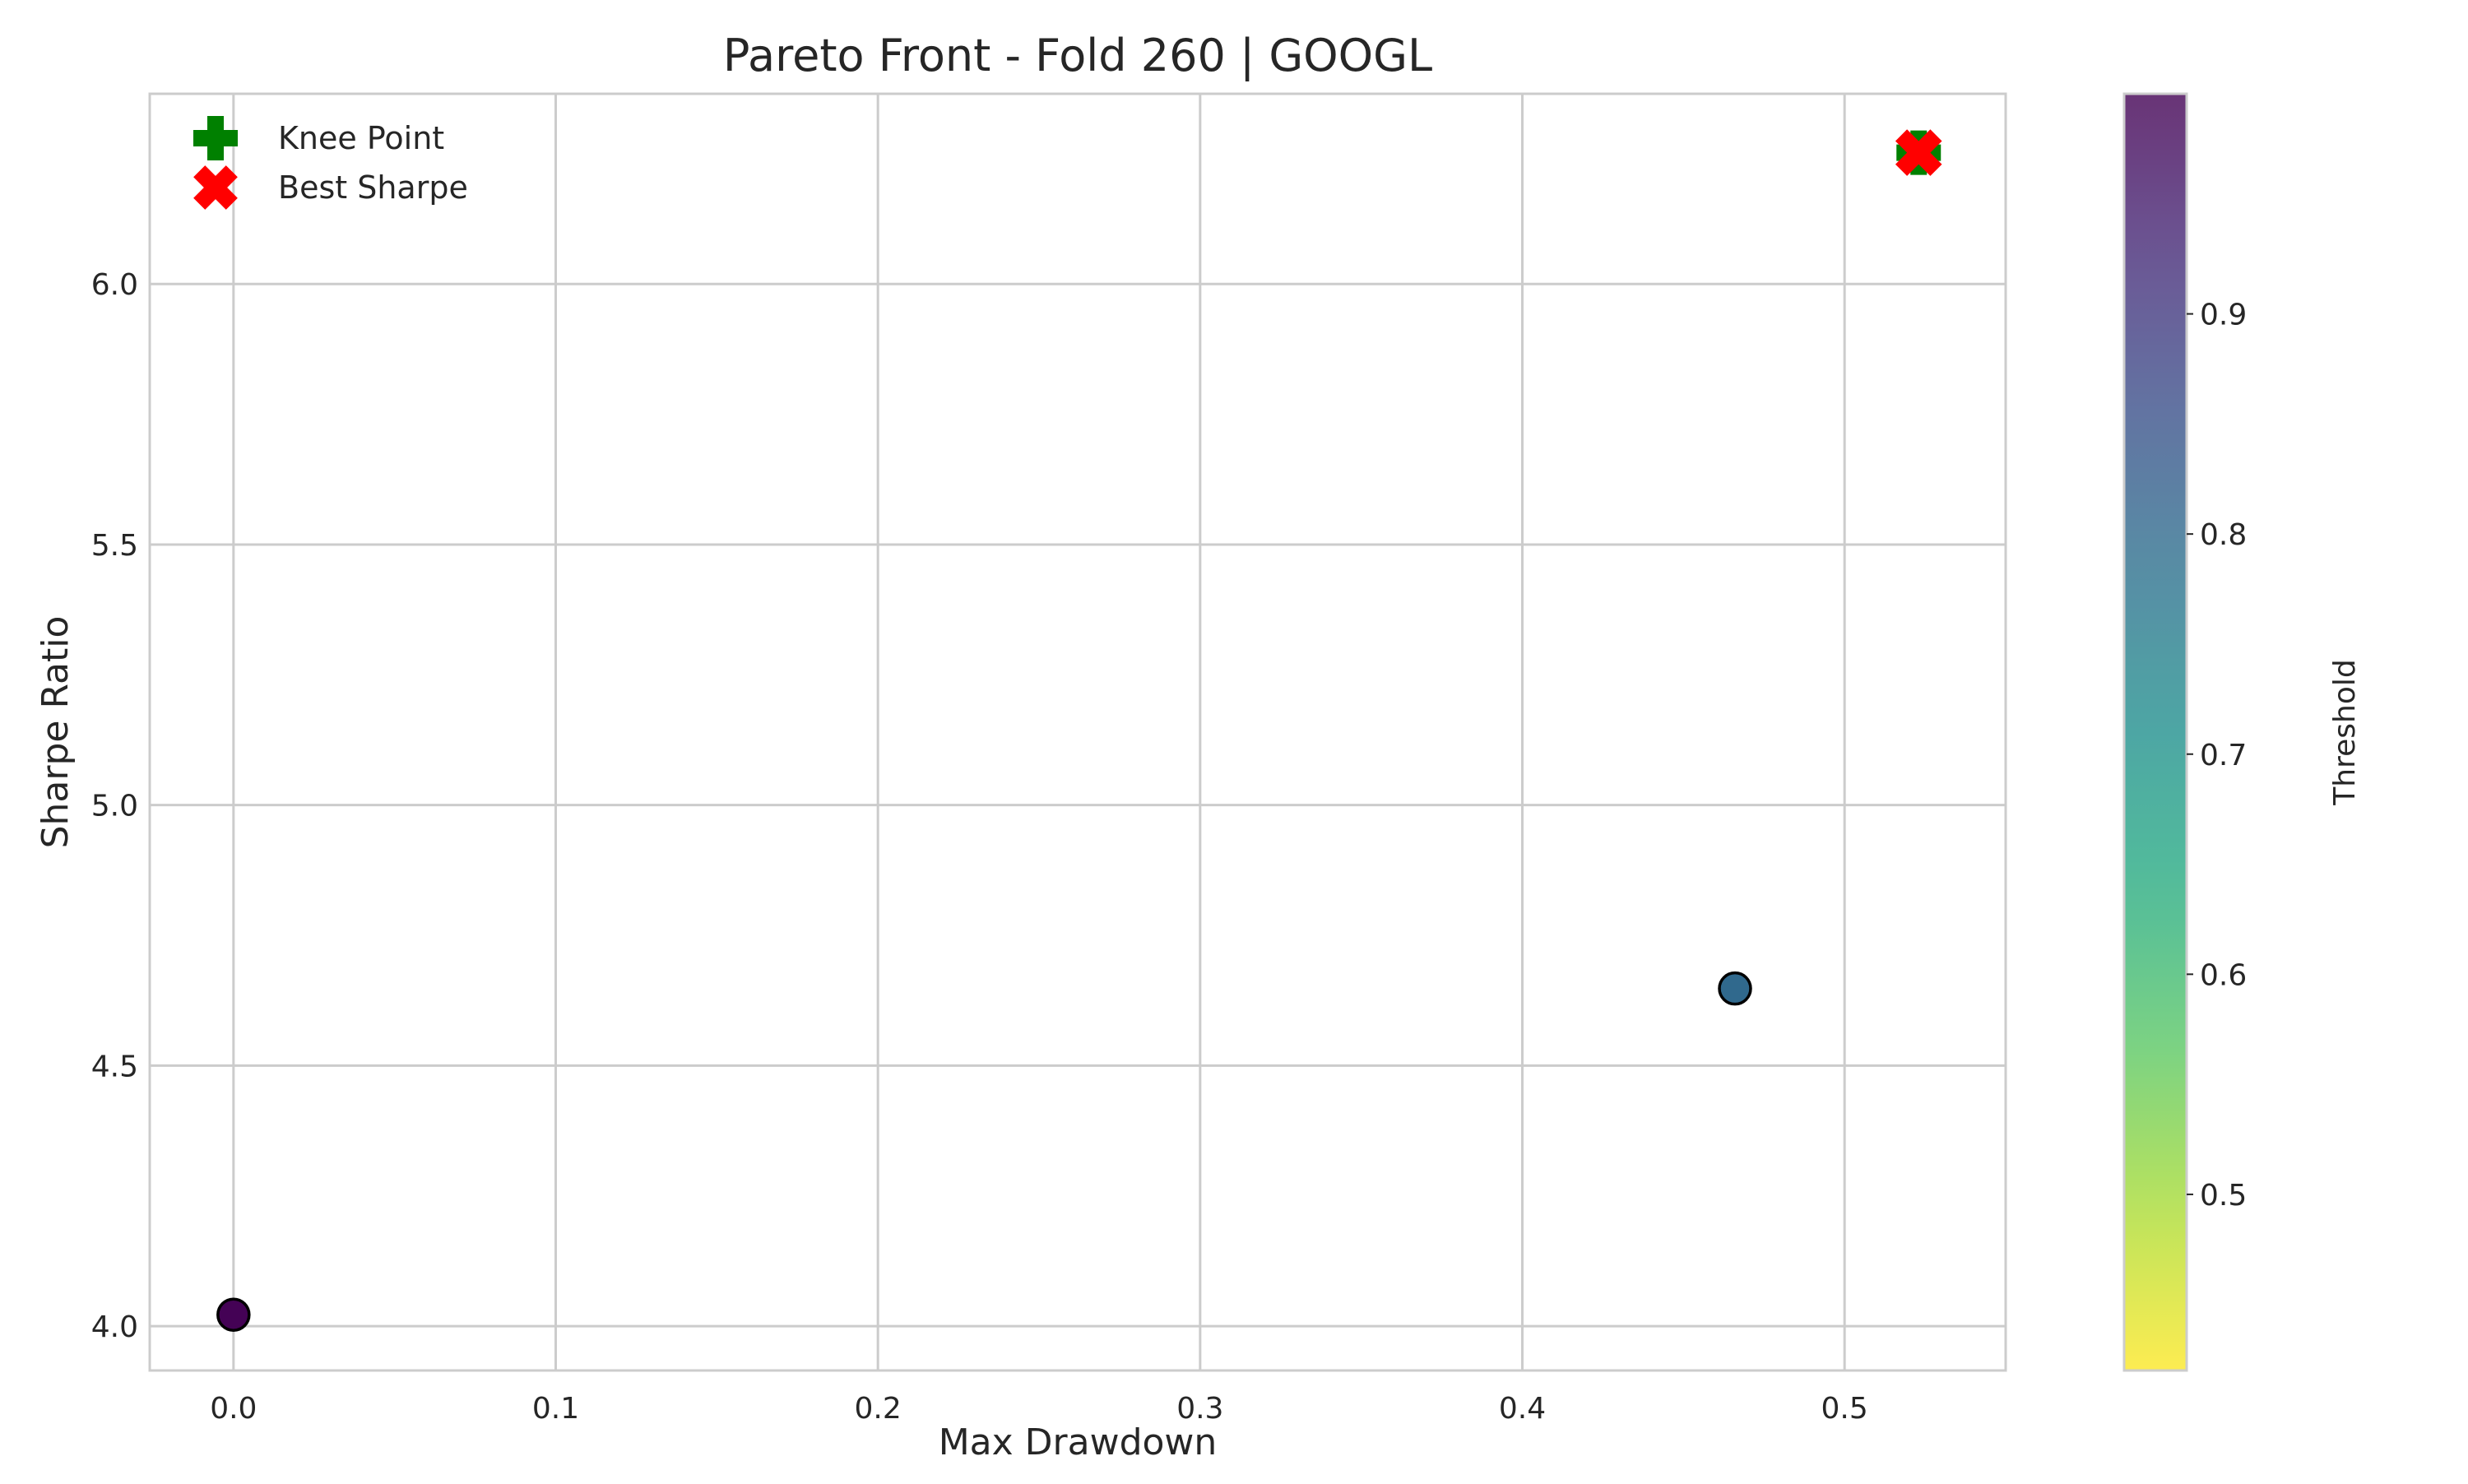 The image size is (2468, 1484). What do you see at coordinates (115, 285) in the screenshot?
I see `y-tick-label: 6.0` at bounding box center [115, 285].